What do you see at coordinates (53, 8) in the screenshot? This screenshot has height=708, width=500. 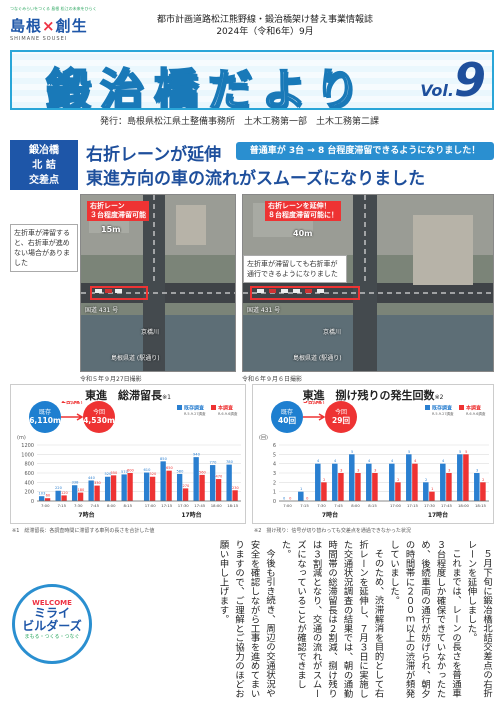 I see `logo-tagline: つなぐみらいをつくる 島根 松江の未来をひらく` at bounding box center [53, 8].